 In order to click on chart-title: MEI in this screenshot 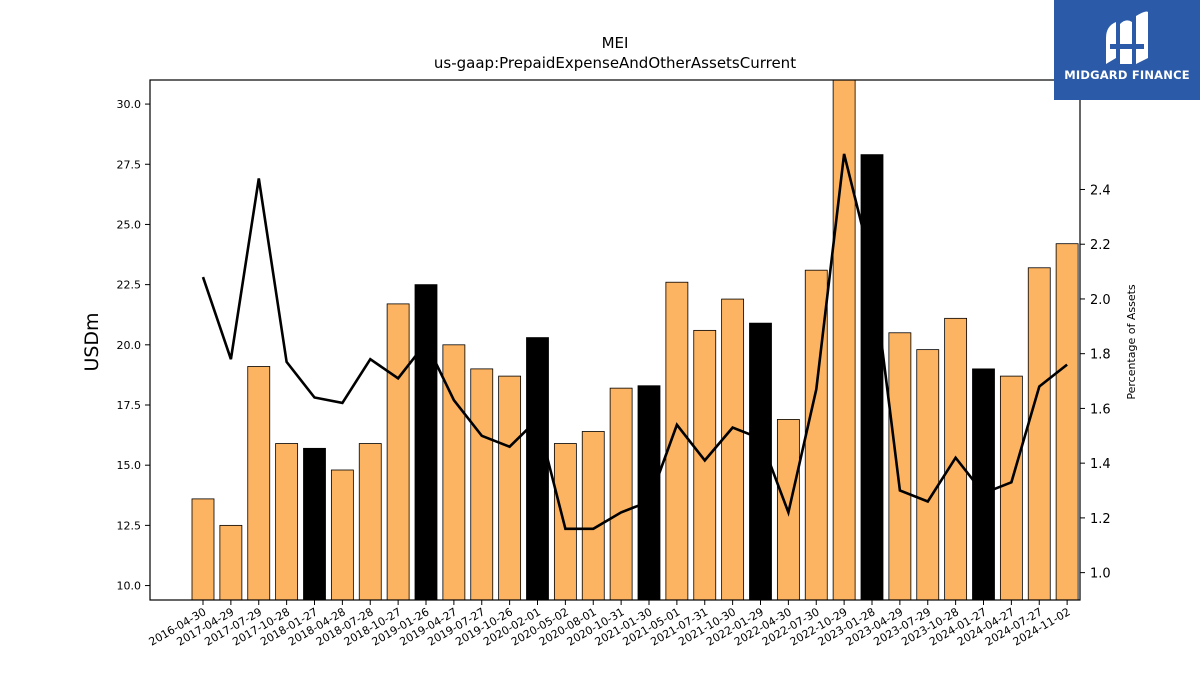, I will do `click(615, 43)`.